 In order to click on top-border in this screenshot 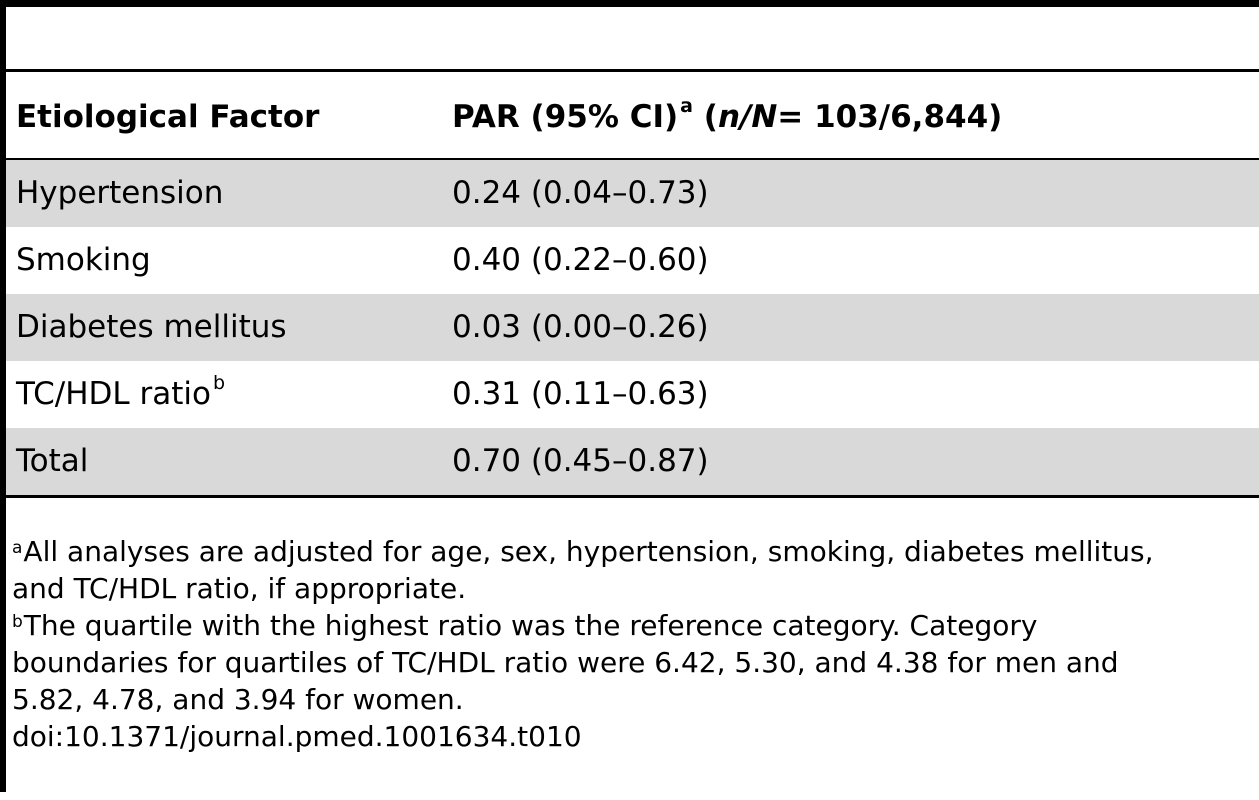, I will do `click(629, 3)`.